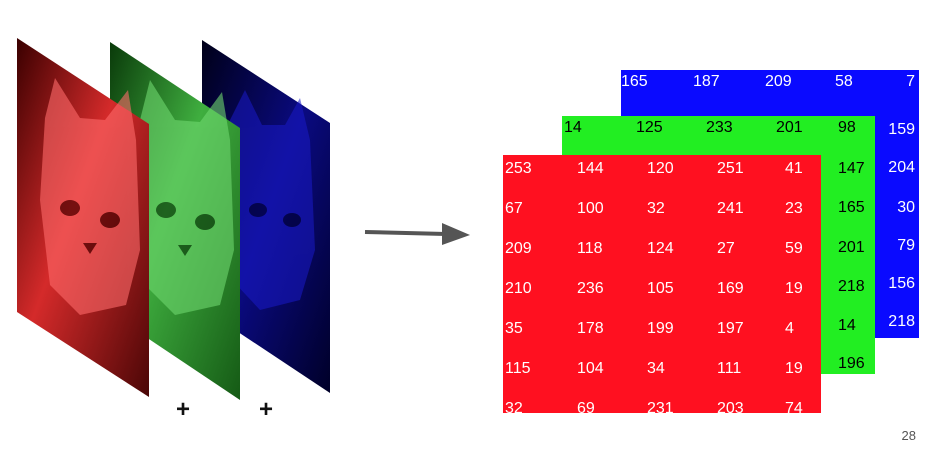 The height and width of the screenshot is (451, 938). What do you see at coordinates (851, 286) in the screenshot?
I see `green-matrix-cell: 218` at bounding box center [851, 286].